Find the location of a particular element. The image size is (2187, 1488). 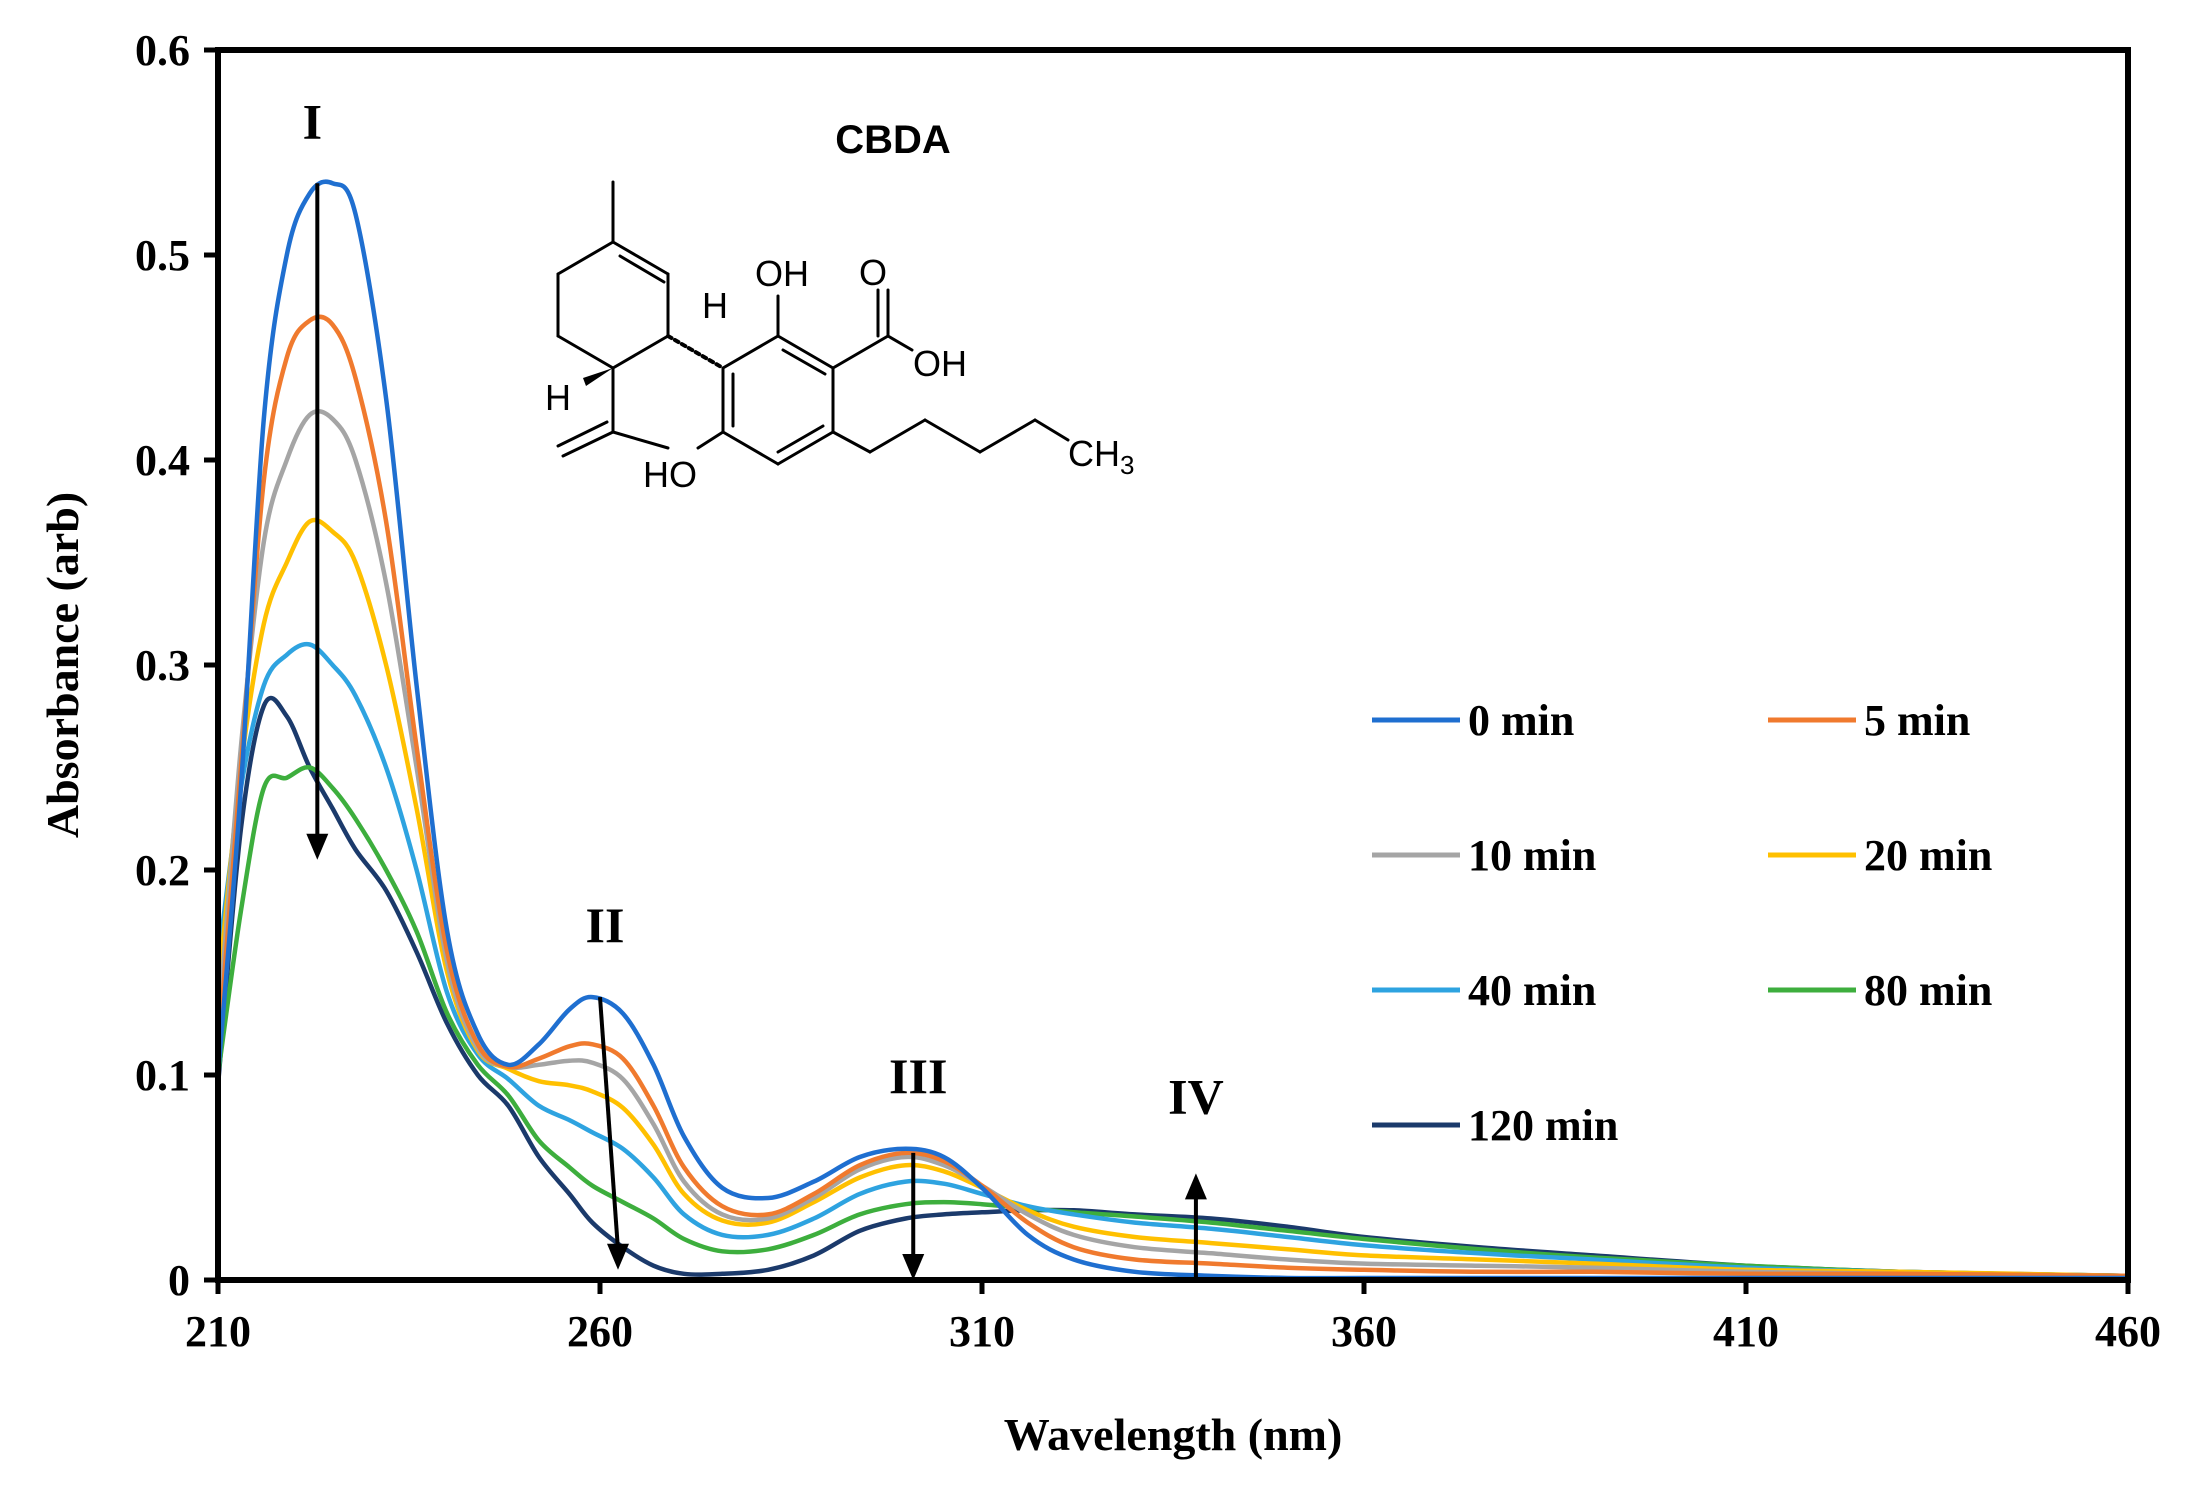

methyl-ch3: CH3 is located at coordinates (1101, 456).